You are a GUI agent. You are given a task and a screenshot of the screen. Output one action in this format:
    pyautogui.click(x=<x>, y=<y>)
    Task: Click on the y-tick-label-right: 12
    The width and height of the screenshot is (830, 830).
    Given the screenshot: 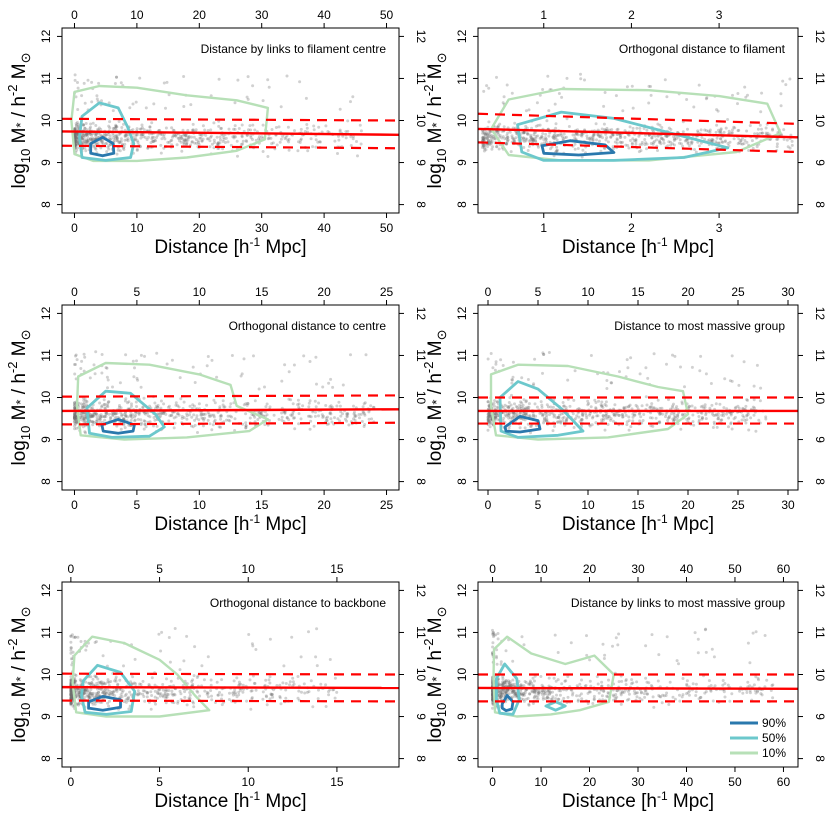 What is the action you would take?
    pyautogui.click(x=421, y=314)
    